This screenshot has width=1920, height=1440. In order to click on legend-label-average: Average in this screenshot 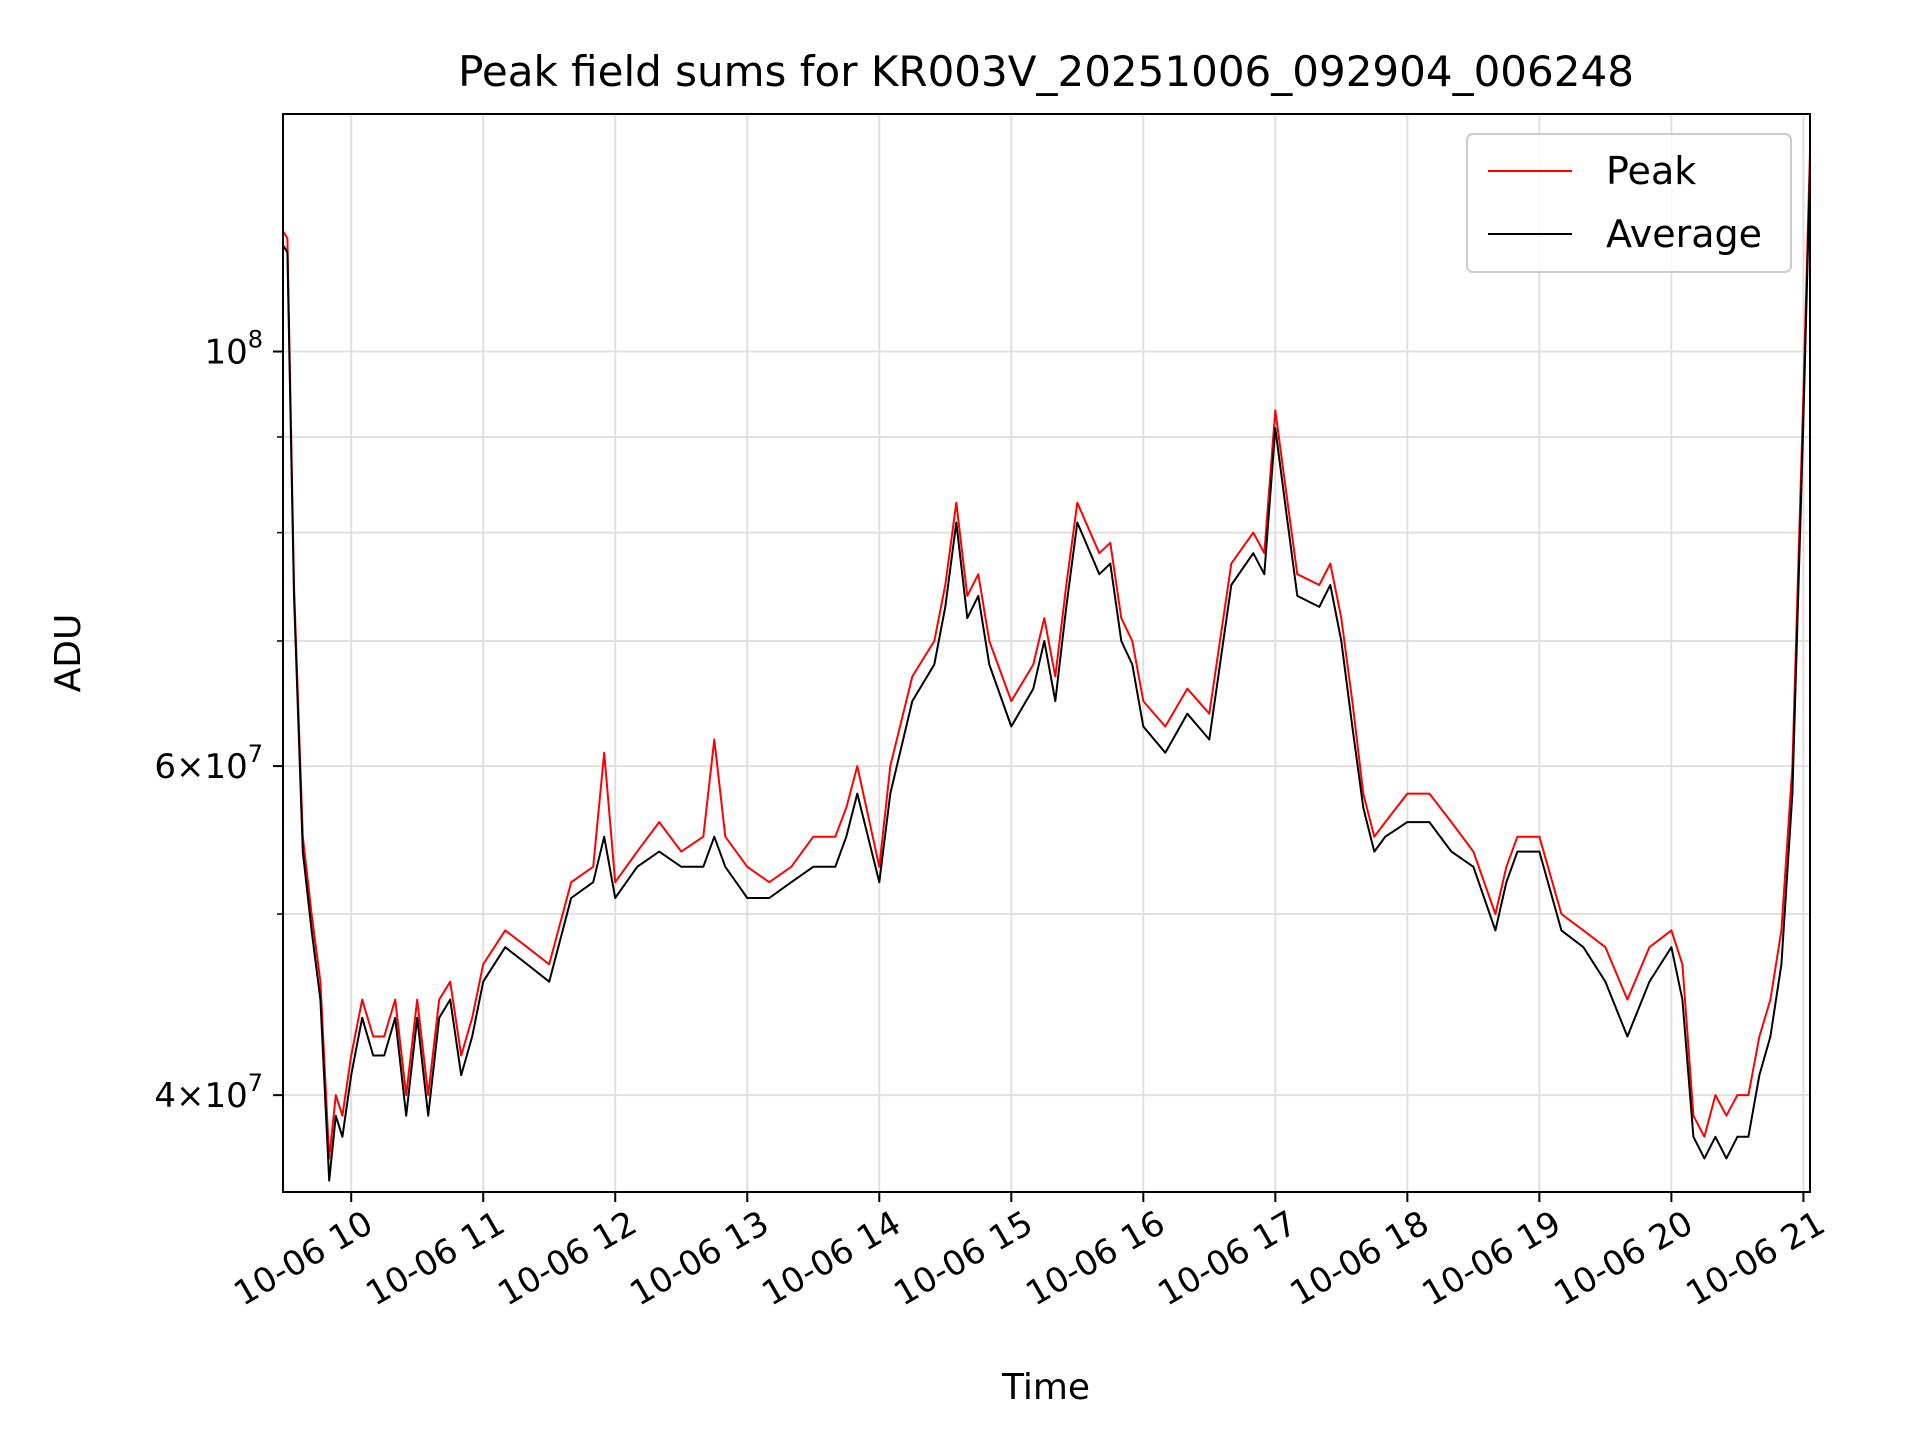, I will do `click(1684, 234)`.